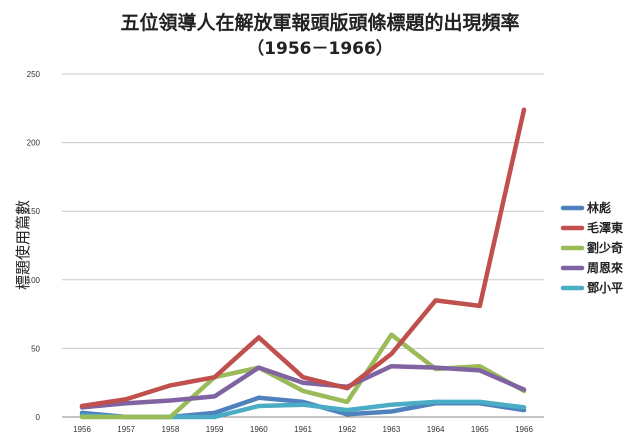  What do you see at coordinates (34, 211) in the screenshot?
I see `y-tick-label: 150` at bounding box center [34, 211].